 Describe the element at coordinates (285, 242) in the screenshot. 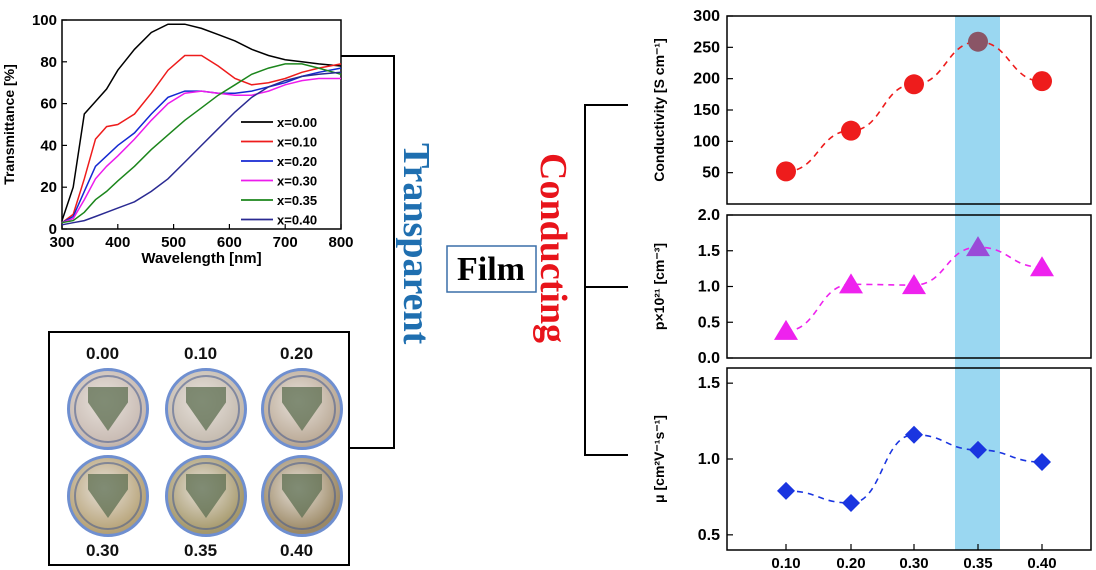

I see `x-tick-label: 700` at that location.